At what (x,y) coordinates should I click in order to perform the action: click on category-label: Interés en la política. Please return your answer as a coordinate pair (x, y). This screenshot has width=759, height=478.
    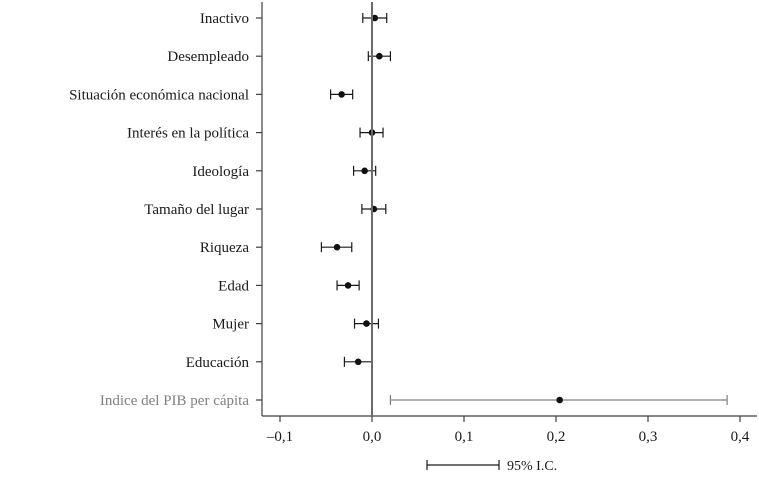
    Looking at the image, I should click on (188, 134).